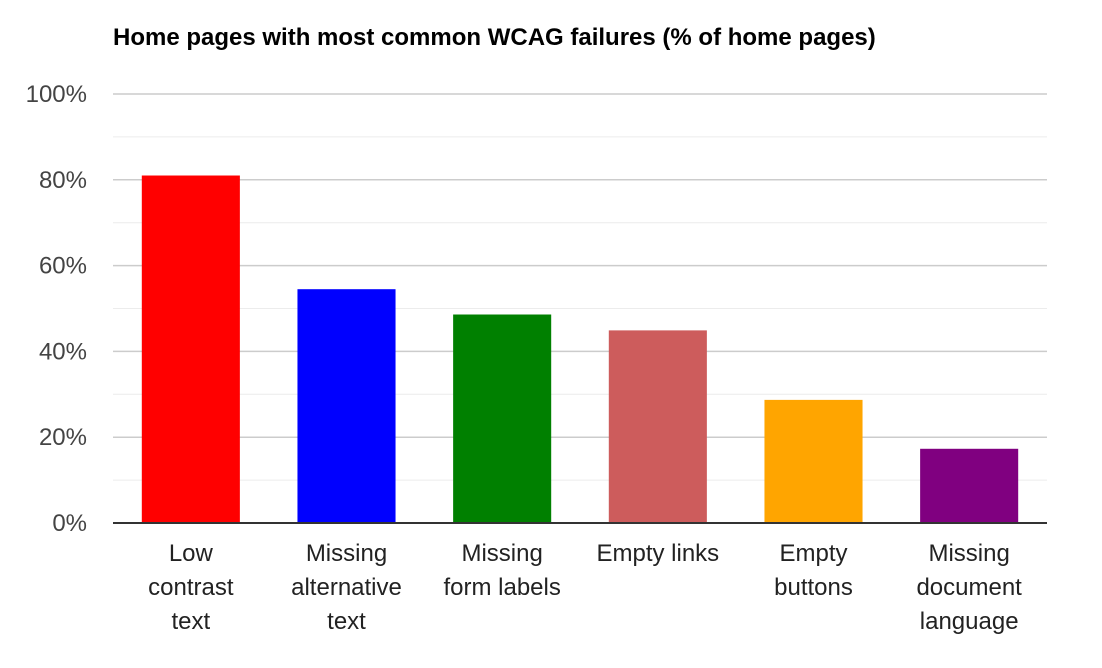 Image resolution: width=1102 pixels, height=668 pixels. I want to click on bar-empty-links, so click(657, 426).